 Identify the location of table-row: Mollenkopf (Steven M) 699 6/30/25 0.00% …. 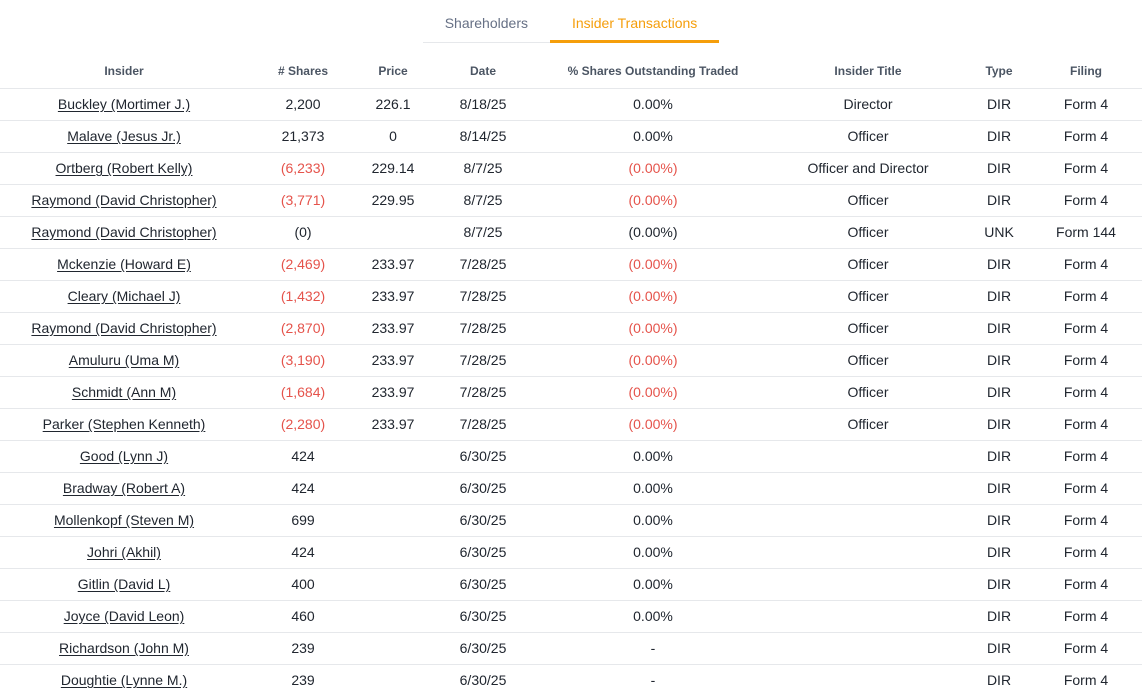
(571, 520).